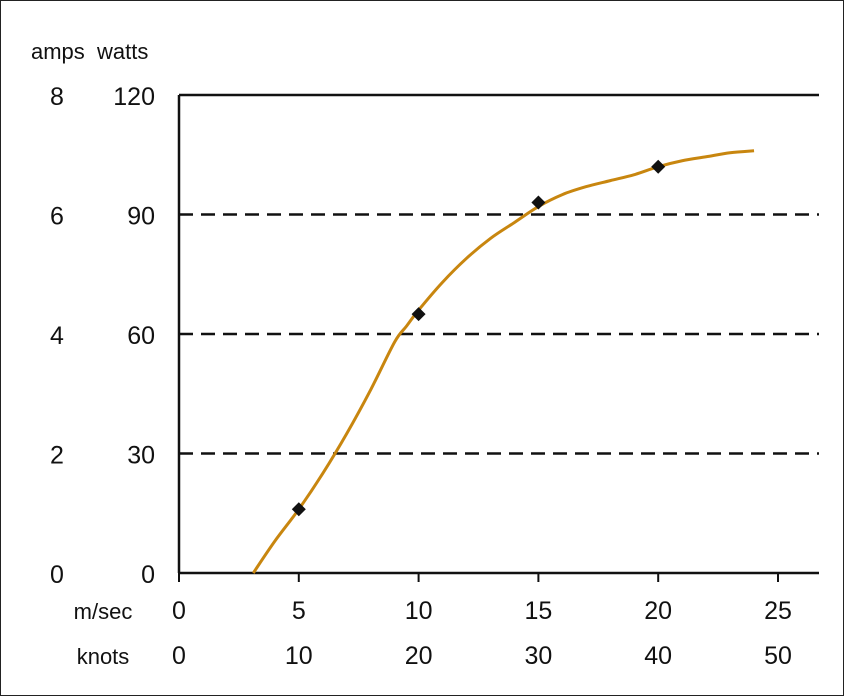 The image size is (844, 697). What do you see at coordinates (778, 611) in the screenshot?
I see `msec-tick-label: 25` at bounding box center [778, 611].